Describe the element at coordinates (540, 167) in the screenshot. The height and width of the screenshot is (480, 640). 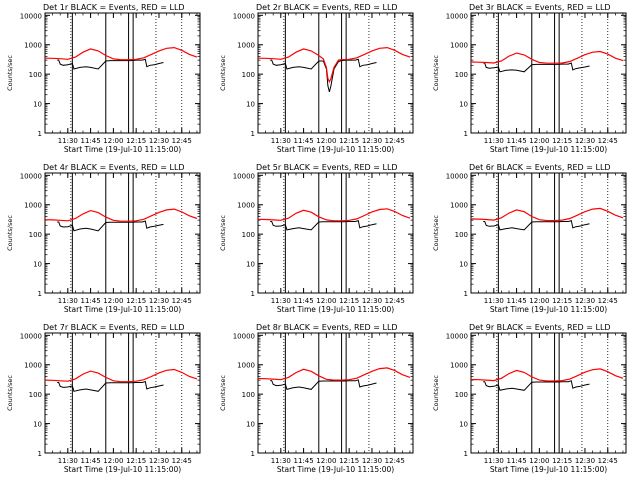
I see `panel-title: Det 6r BLACK = Events, RED = LLD` at that location.